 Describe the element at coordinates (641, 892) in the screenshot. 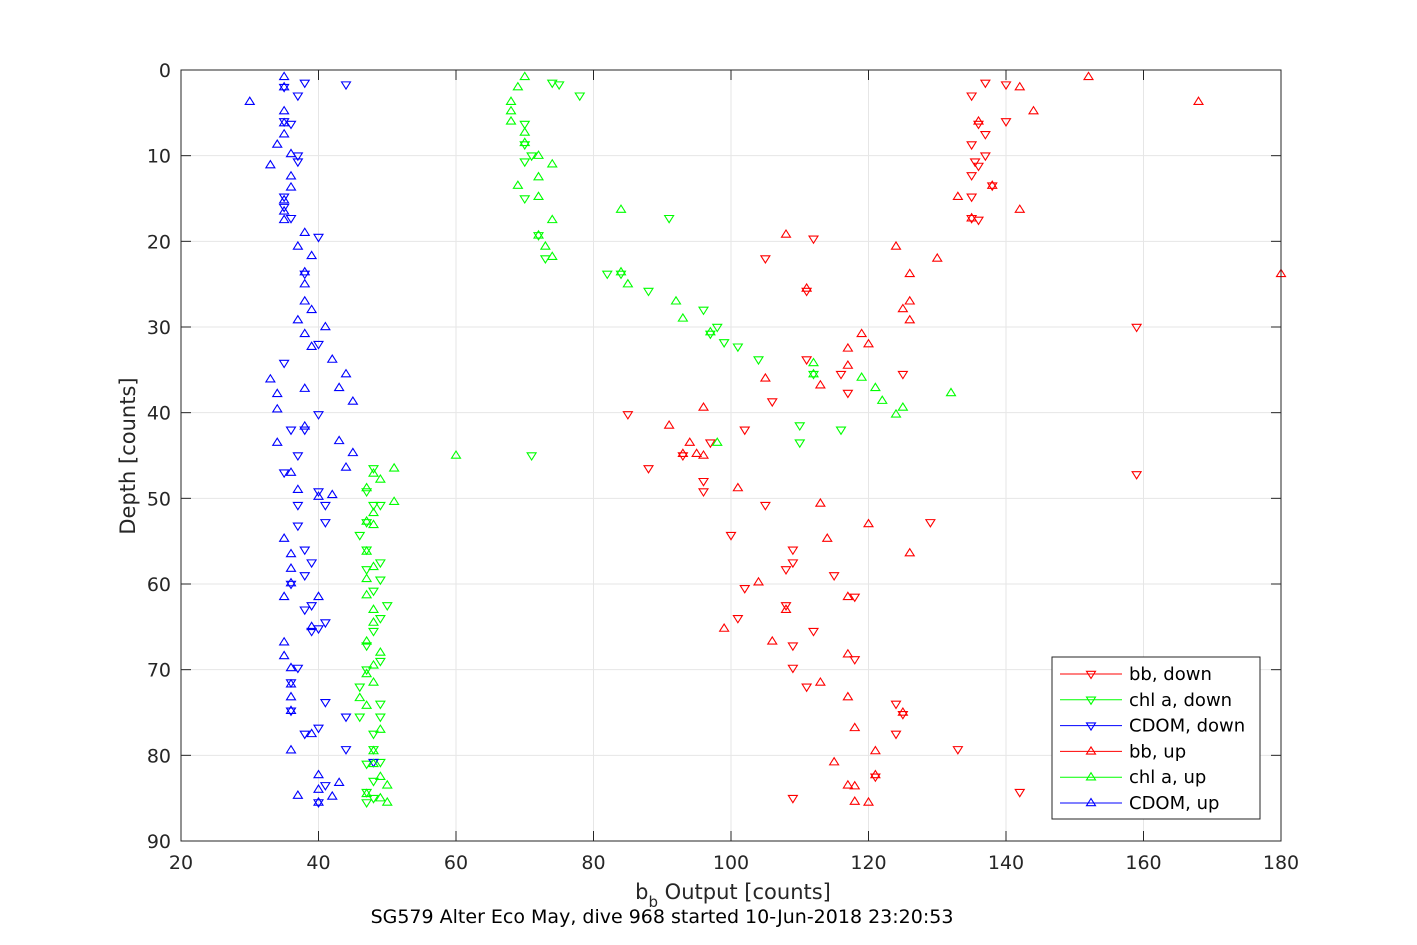

I see `x-axis-label-main: b` at that location.